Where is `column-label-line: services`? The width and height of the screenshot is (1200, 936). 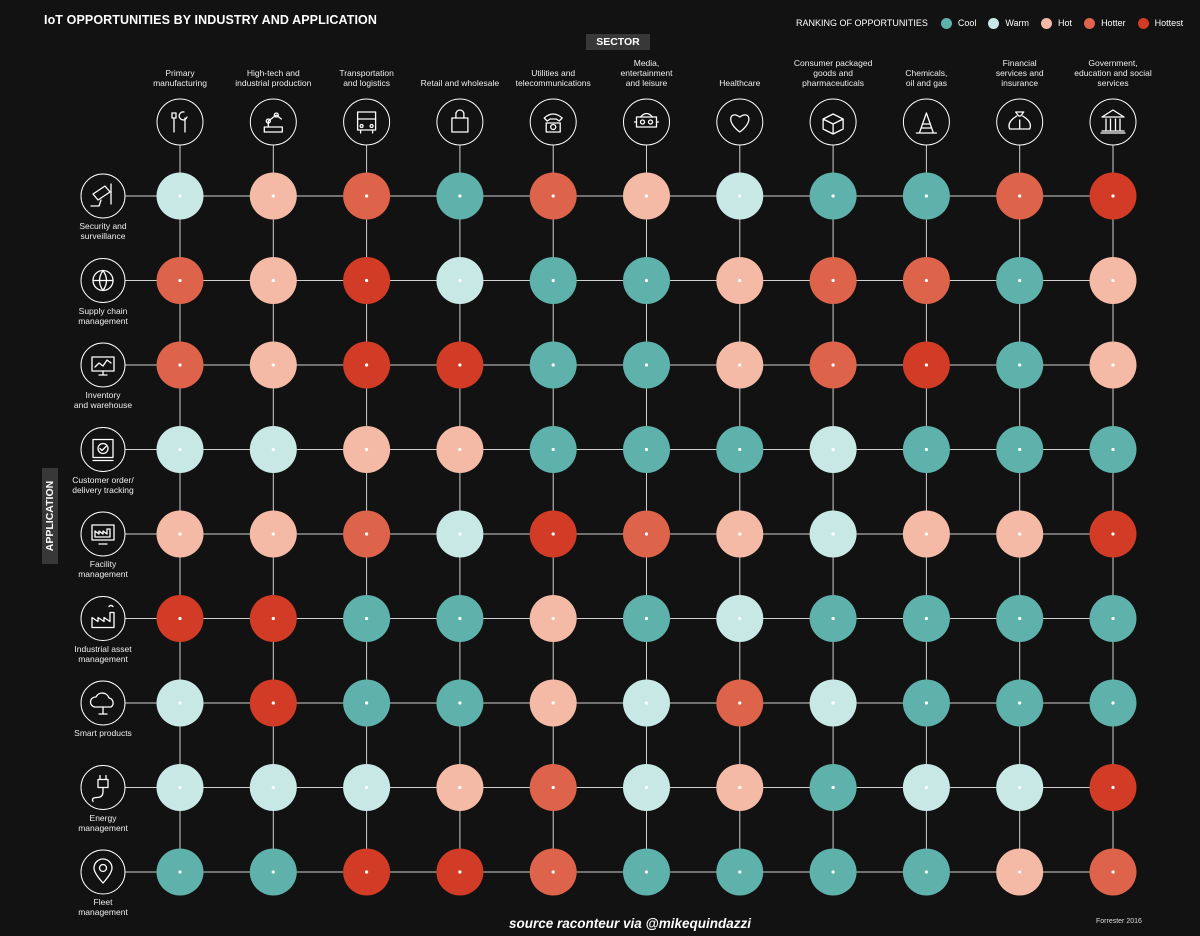
column-label-line: services is located at coordinates (1113, 83).